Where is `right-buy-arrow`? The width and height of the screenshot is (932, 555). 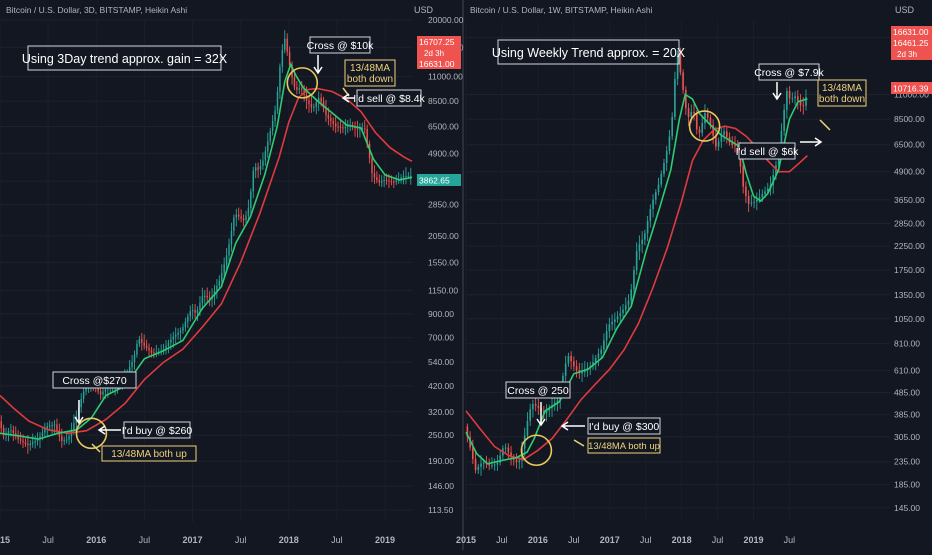 right-buy-arrow is located at coordinates (572, 426).